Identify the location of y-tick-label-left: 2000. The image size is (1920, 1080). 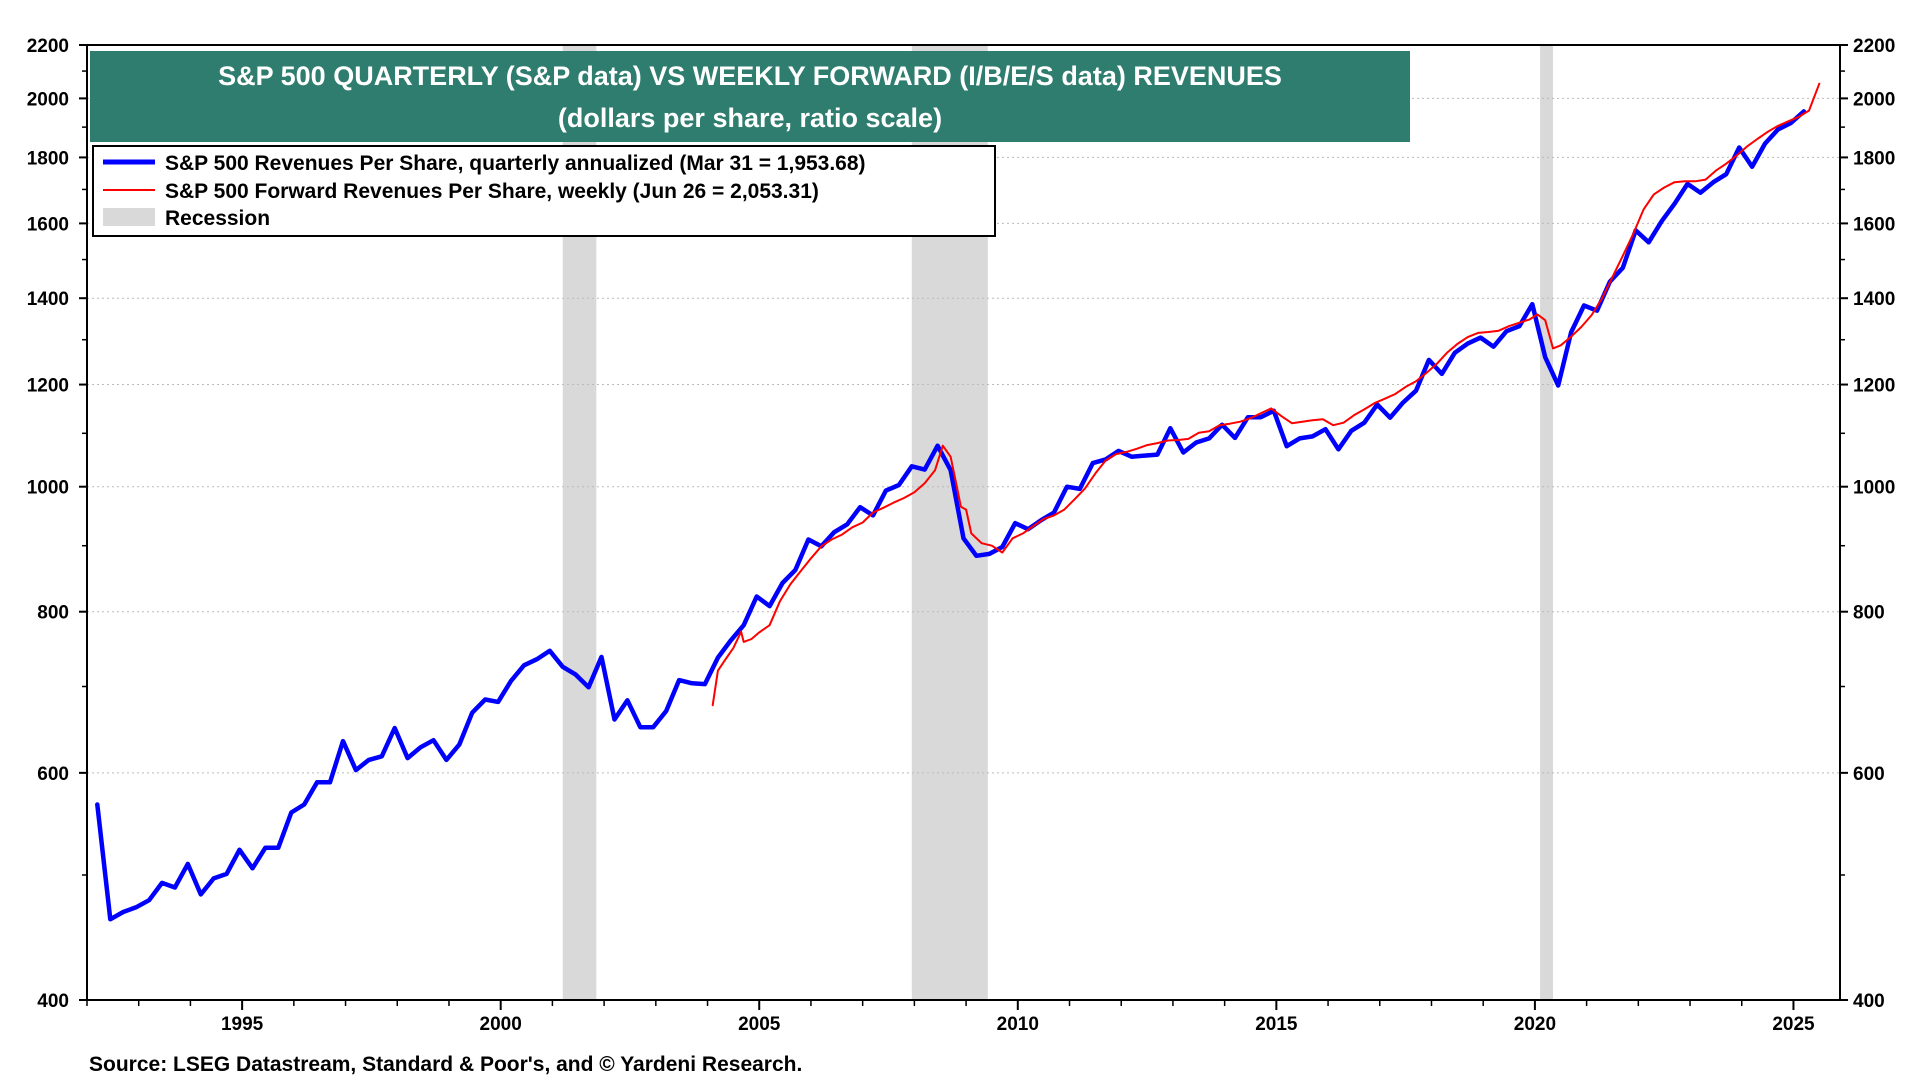
(48, 99).